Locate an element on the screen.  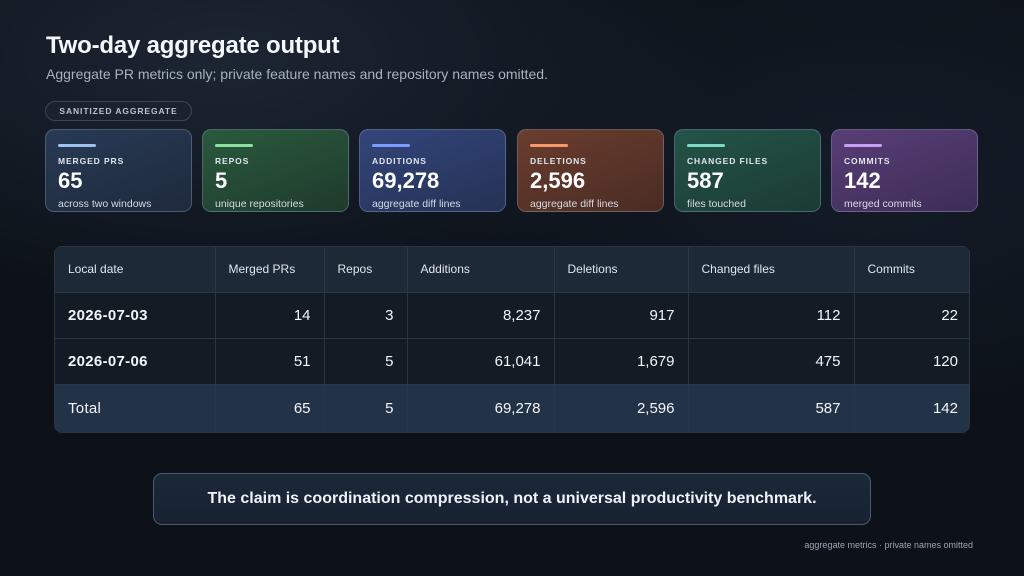
card-note: merged commits is located at coordinates (883, 204).